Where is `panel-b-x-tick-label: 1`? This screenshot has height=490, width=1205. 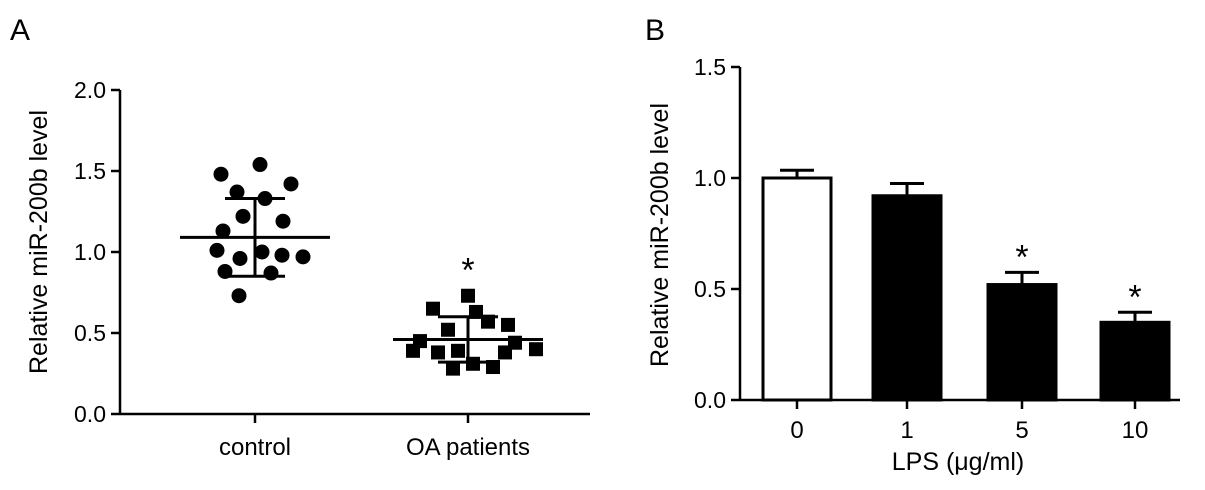
panel-b-x-tick-label: 1 is located at coordinates (906, 430).